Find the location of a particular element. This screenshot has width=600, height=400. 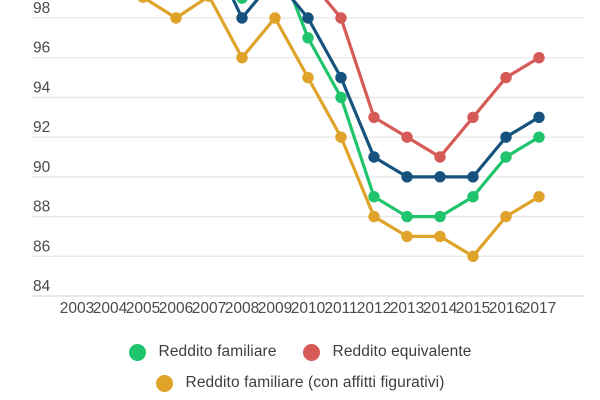

x-tick-label-2003: 2003 is located at coordinates (77, 308).